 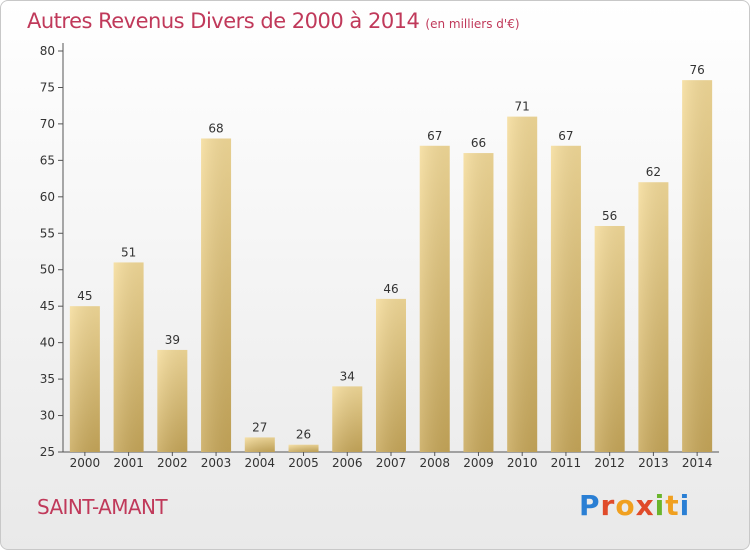 I want to click on data-label-2003: 68, so click(x=215, y=128).